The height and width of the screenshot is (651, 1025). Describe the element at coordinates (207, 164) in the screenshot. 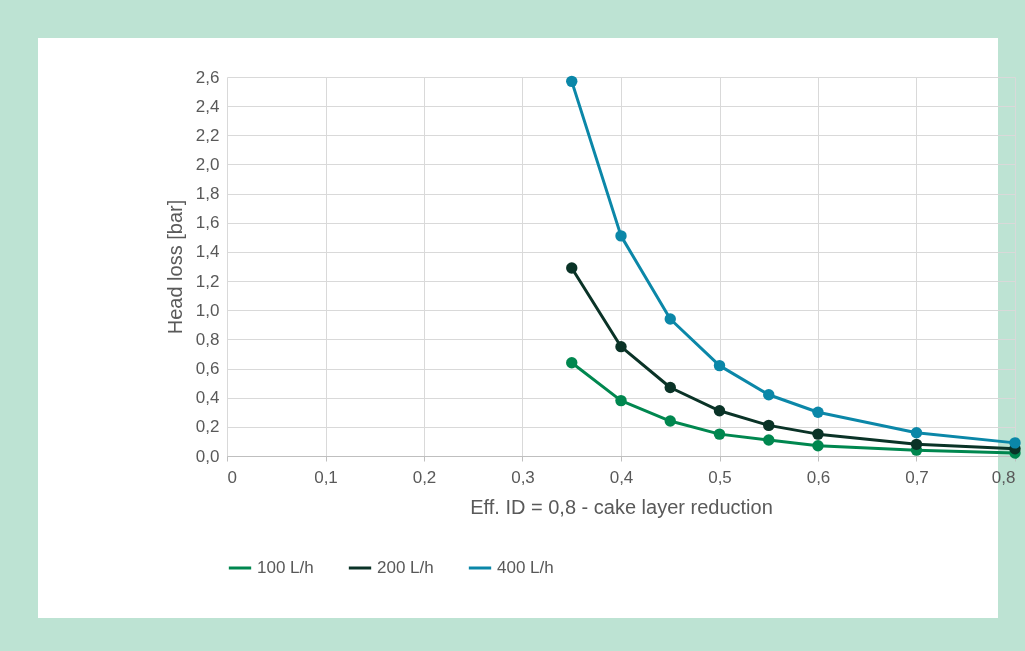

I see `y-tick-label: 2,0` at that location.